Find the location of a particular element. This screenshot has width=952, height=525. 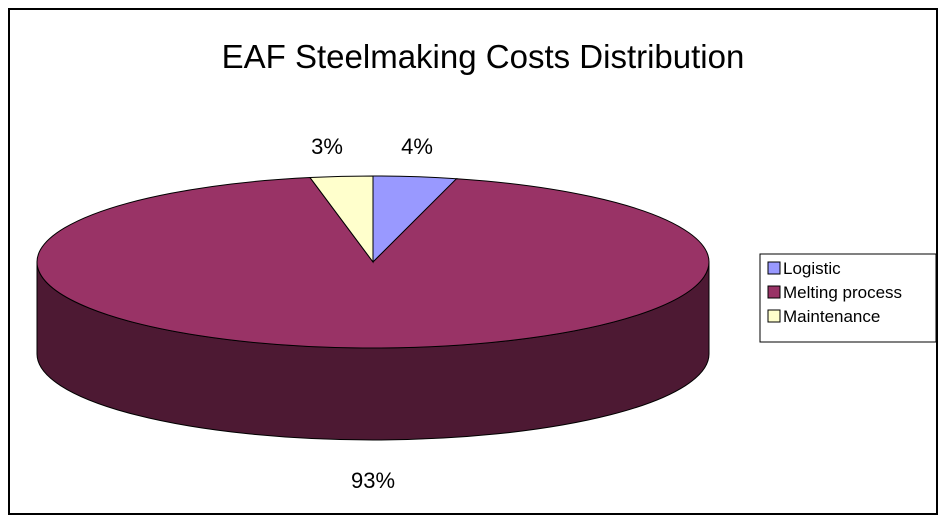

data-label-melting-process: 93% is located at coordinates (373, 480).